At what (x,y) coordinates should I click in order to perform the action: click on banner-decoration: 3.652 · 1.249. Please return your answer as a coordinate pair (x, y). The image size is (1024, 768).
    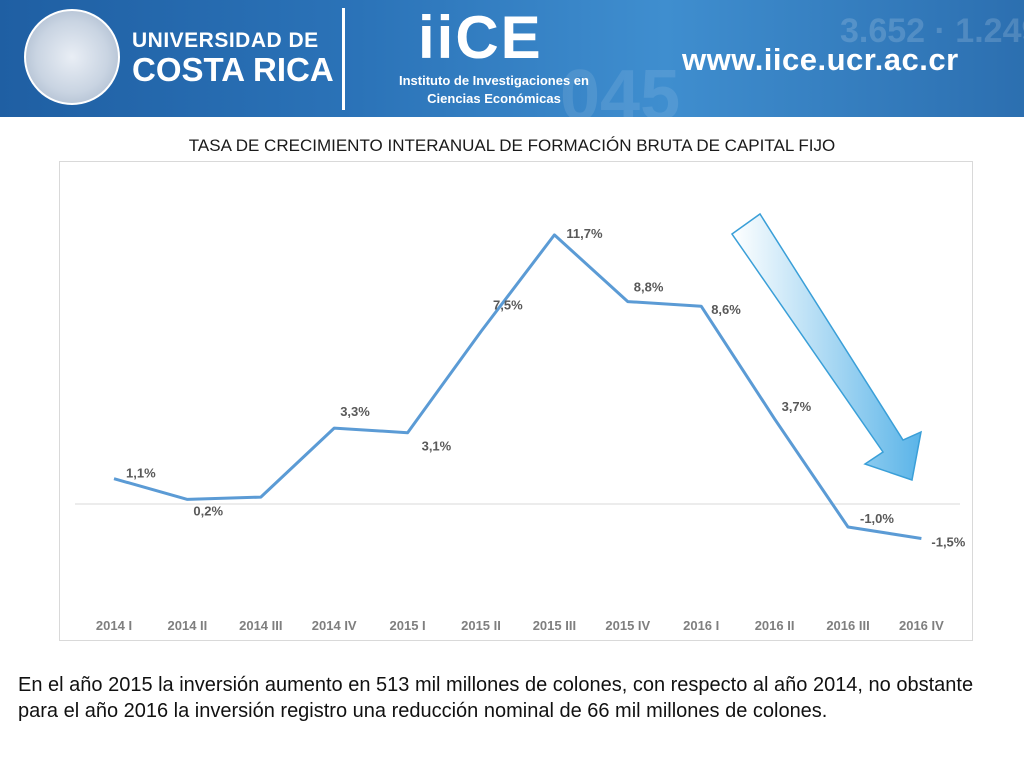
    Looking at the image, I should click on (932, 31).